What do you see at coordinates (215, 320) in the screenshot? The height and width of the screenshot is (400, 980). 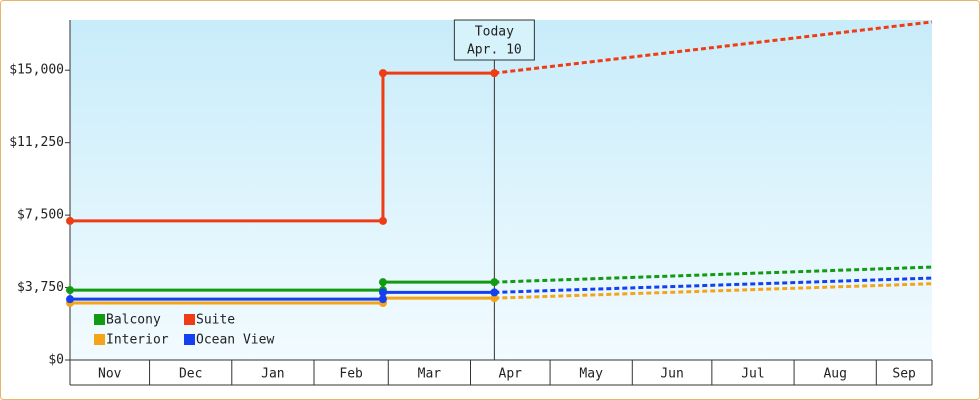 I see `legend-label: Suite` at bounding box center [215, 320].